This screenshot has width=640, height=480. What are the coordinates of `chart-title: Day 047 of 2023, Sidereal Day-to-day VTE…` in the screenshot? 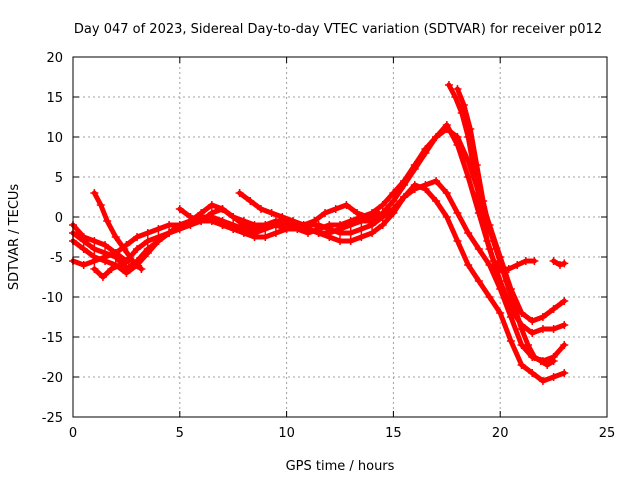 It's located at (338, 29).